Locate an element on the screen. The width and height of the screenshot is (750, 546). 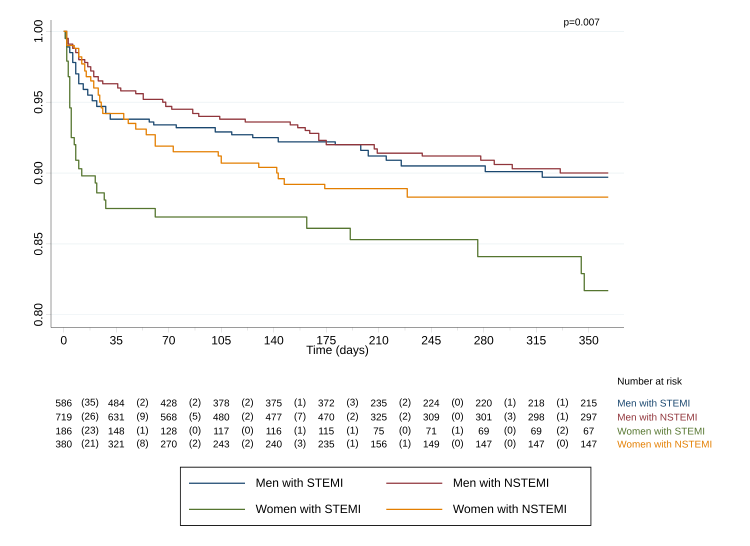
text: (23) is located at coordinates (90, 431).